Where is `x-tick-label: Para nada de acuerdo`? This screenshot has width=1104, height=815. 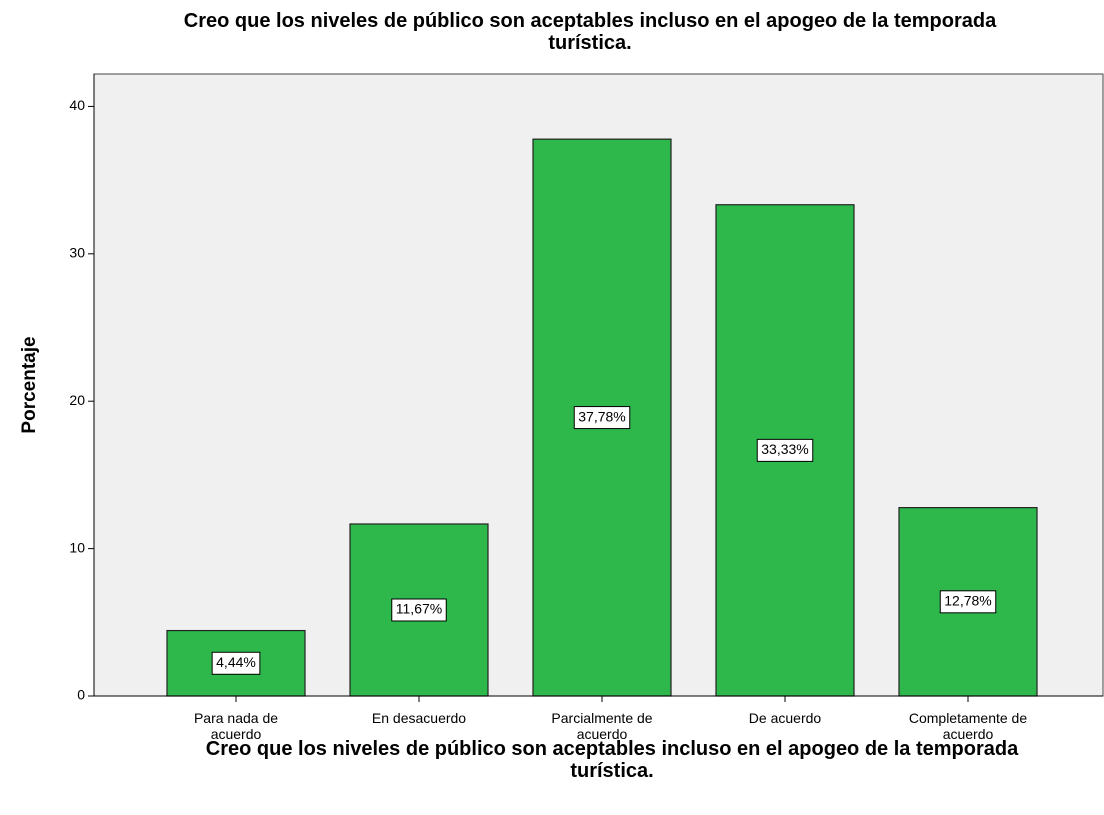 x-tick-label: Para nada de acuerdo is located at coordinates (236, 726).